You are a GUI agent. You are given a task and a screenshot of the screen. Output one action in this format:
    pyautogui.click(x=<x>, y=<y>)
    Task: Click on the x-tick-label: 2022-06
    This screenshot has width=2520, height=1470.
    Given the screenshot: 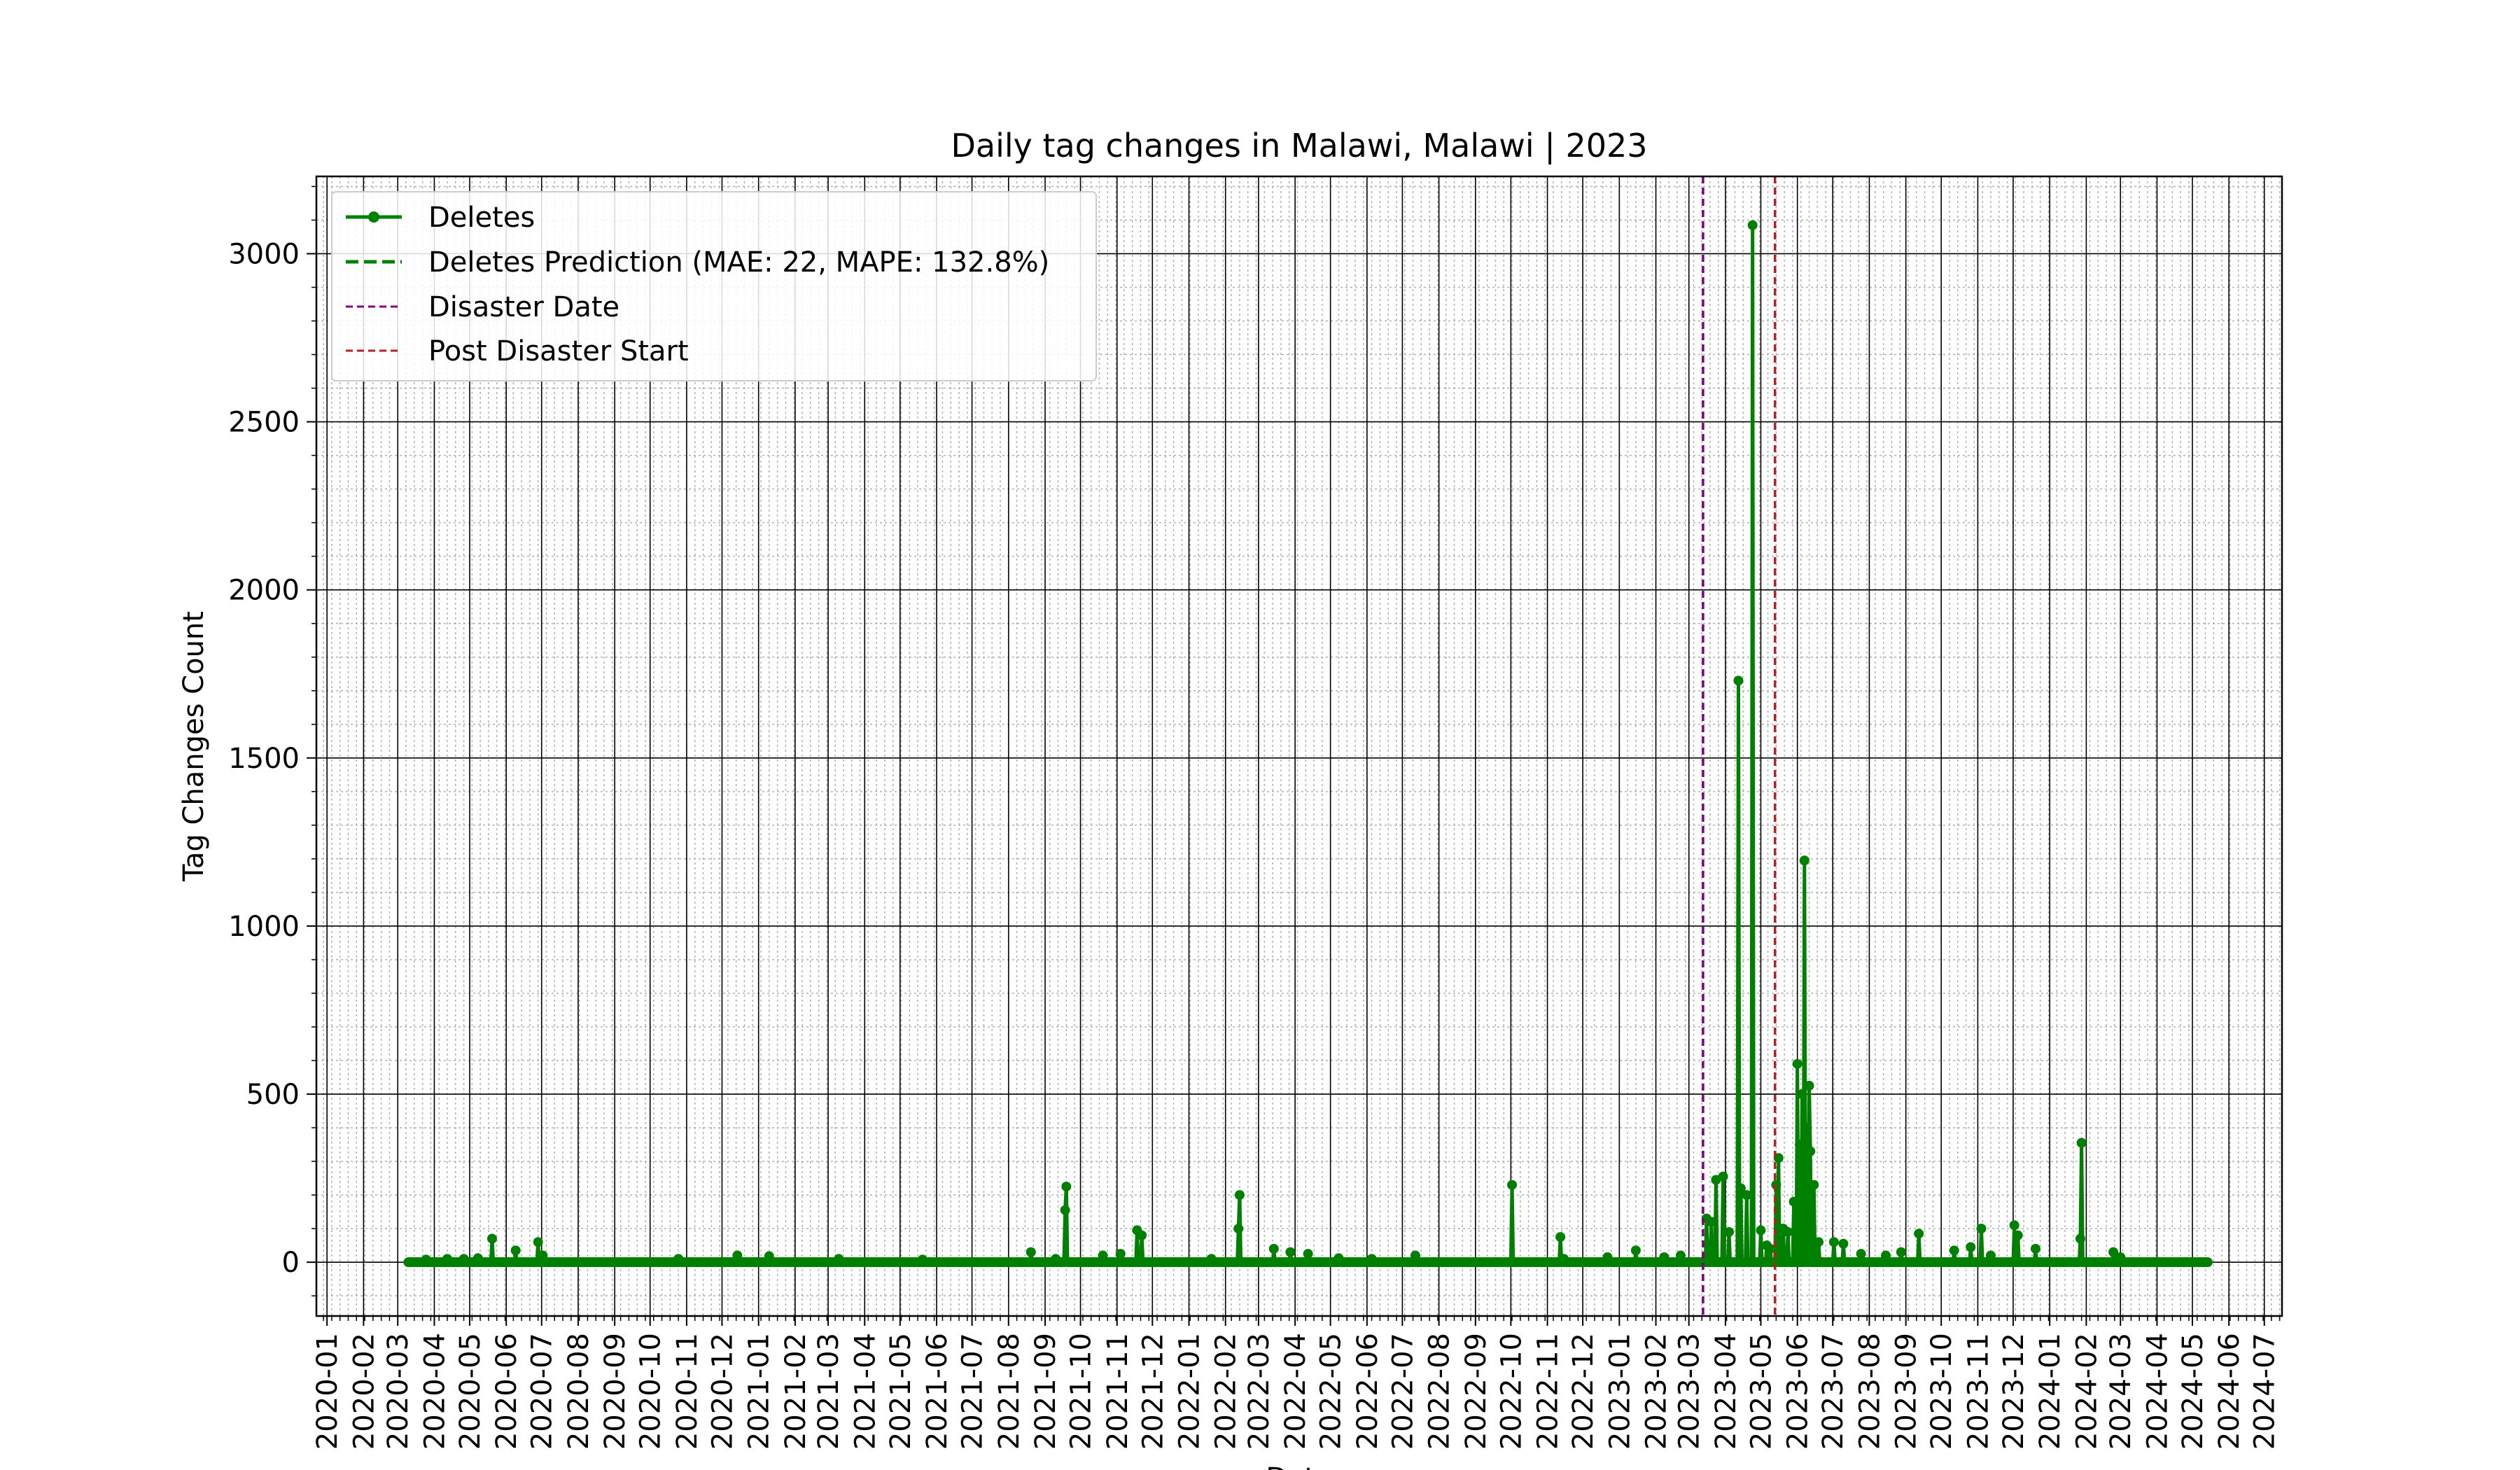 What is the action you would take?
    pyautogui.click(x=1368, y=1391)
    